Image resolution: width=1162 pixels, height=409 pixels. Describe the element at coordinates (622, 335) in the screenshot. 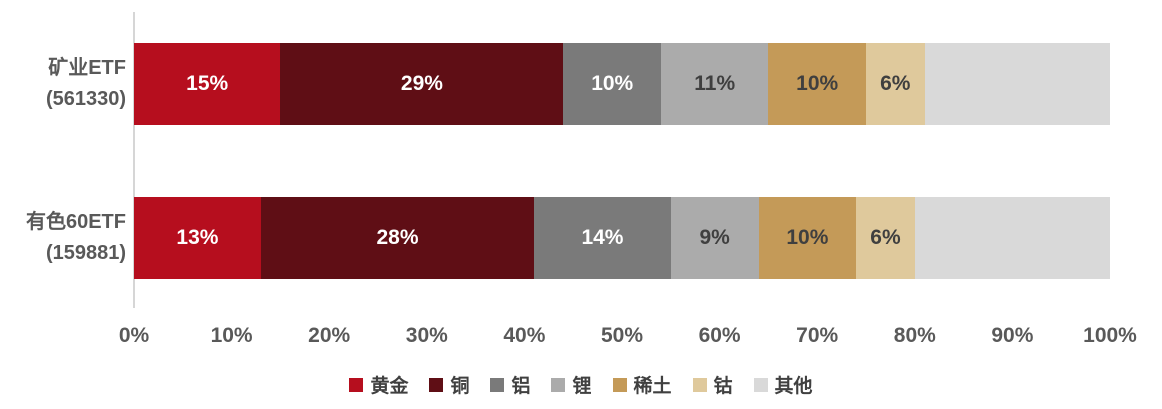

I see `x-axis-tick: 50%` at that location.